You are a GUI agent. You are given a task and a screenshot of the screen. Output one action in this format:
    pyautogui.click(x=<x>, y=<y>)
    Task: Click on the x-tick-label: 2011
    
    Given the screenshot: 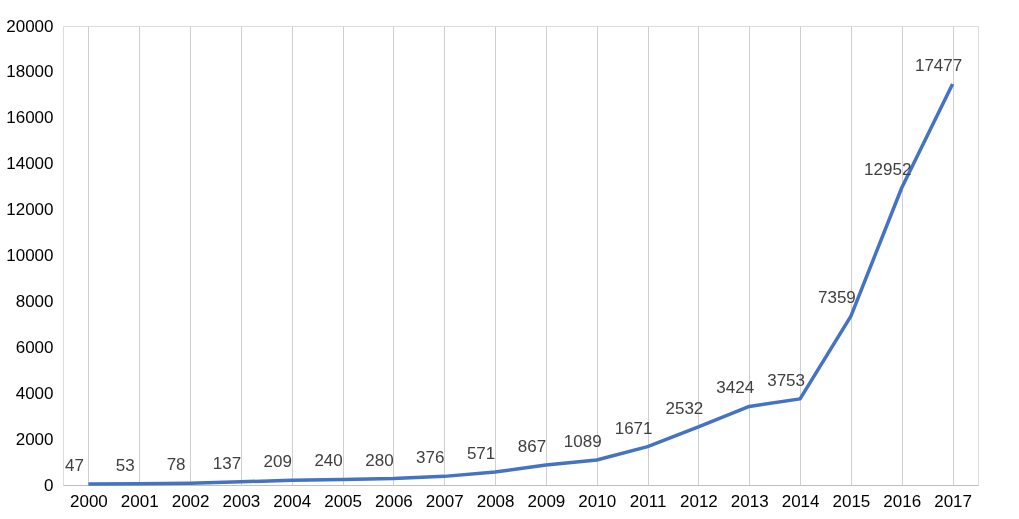 What is the action you would take?
    pyautogui.click(x=648, y=501)
    